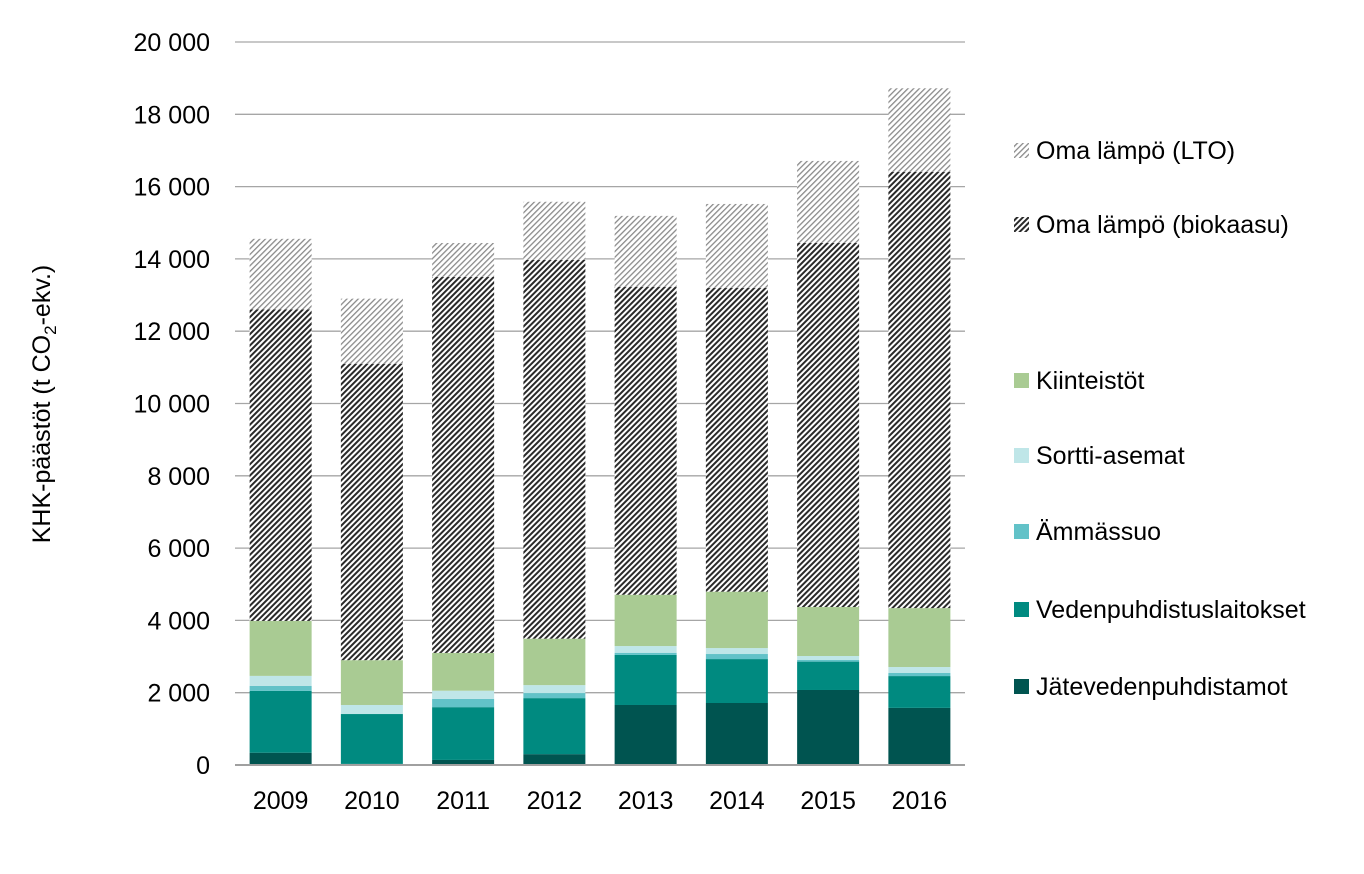  I want to click on legend-item: Ämmässuo, so click(1087, 532).